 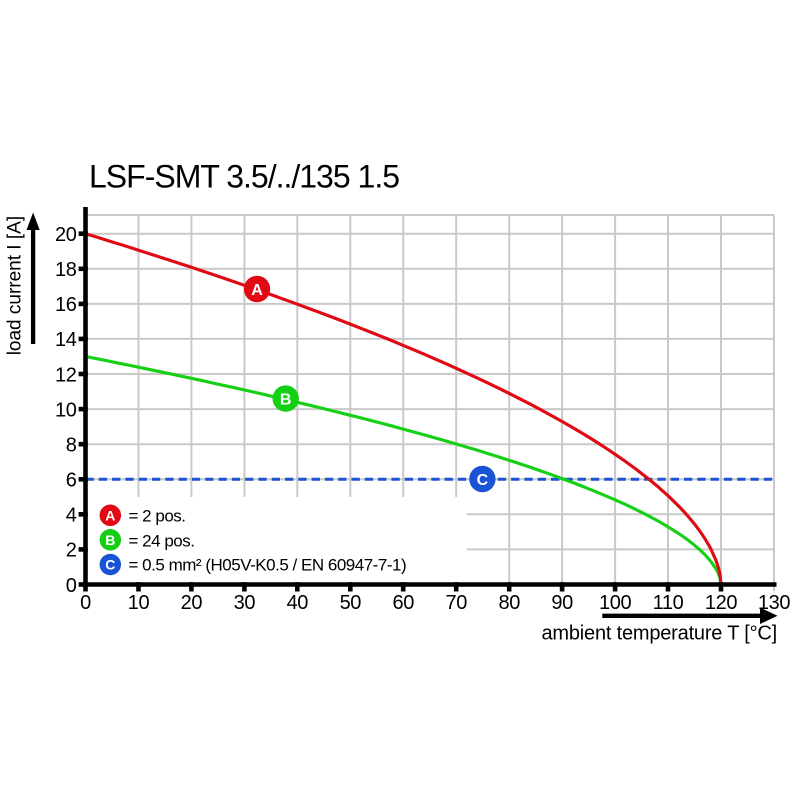 I want to click on svg-text: 120, so click(x=721, y=603).